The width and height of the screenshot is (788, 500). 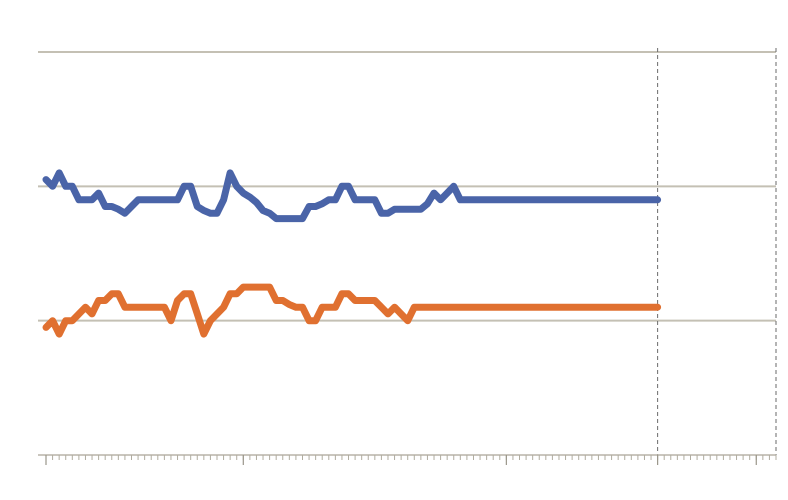 I want to click on x-reference-lines, so click(x=717, y=251).